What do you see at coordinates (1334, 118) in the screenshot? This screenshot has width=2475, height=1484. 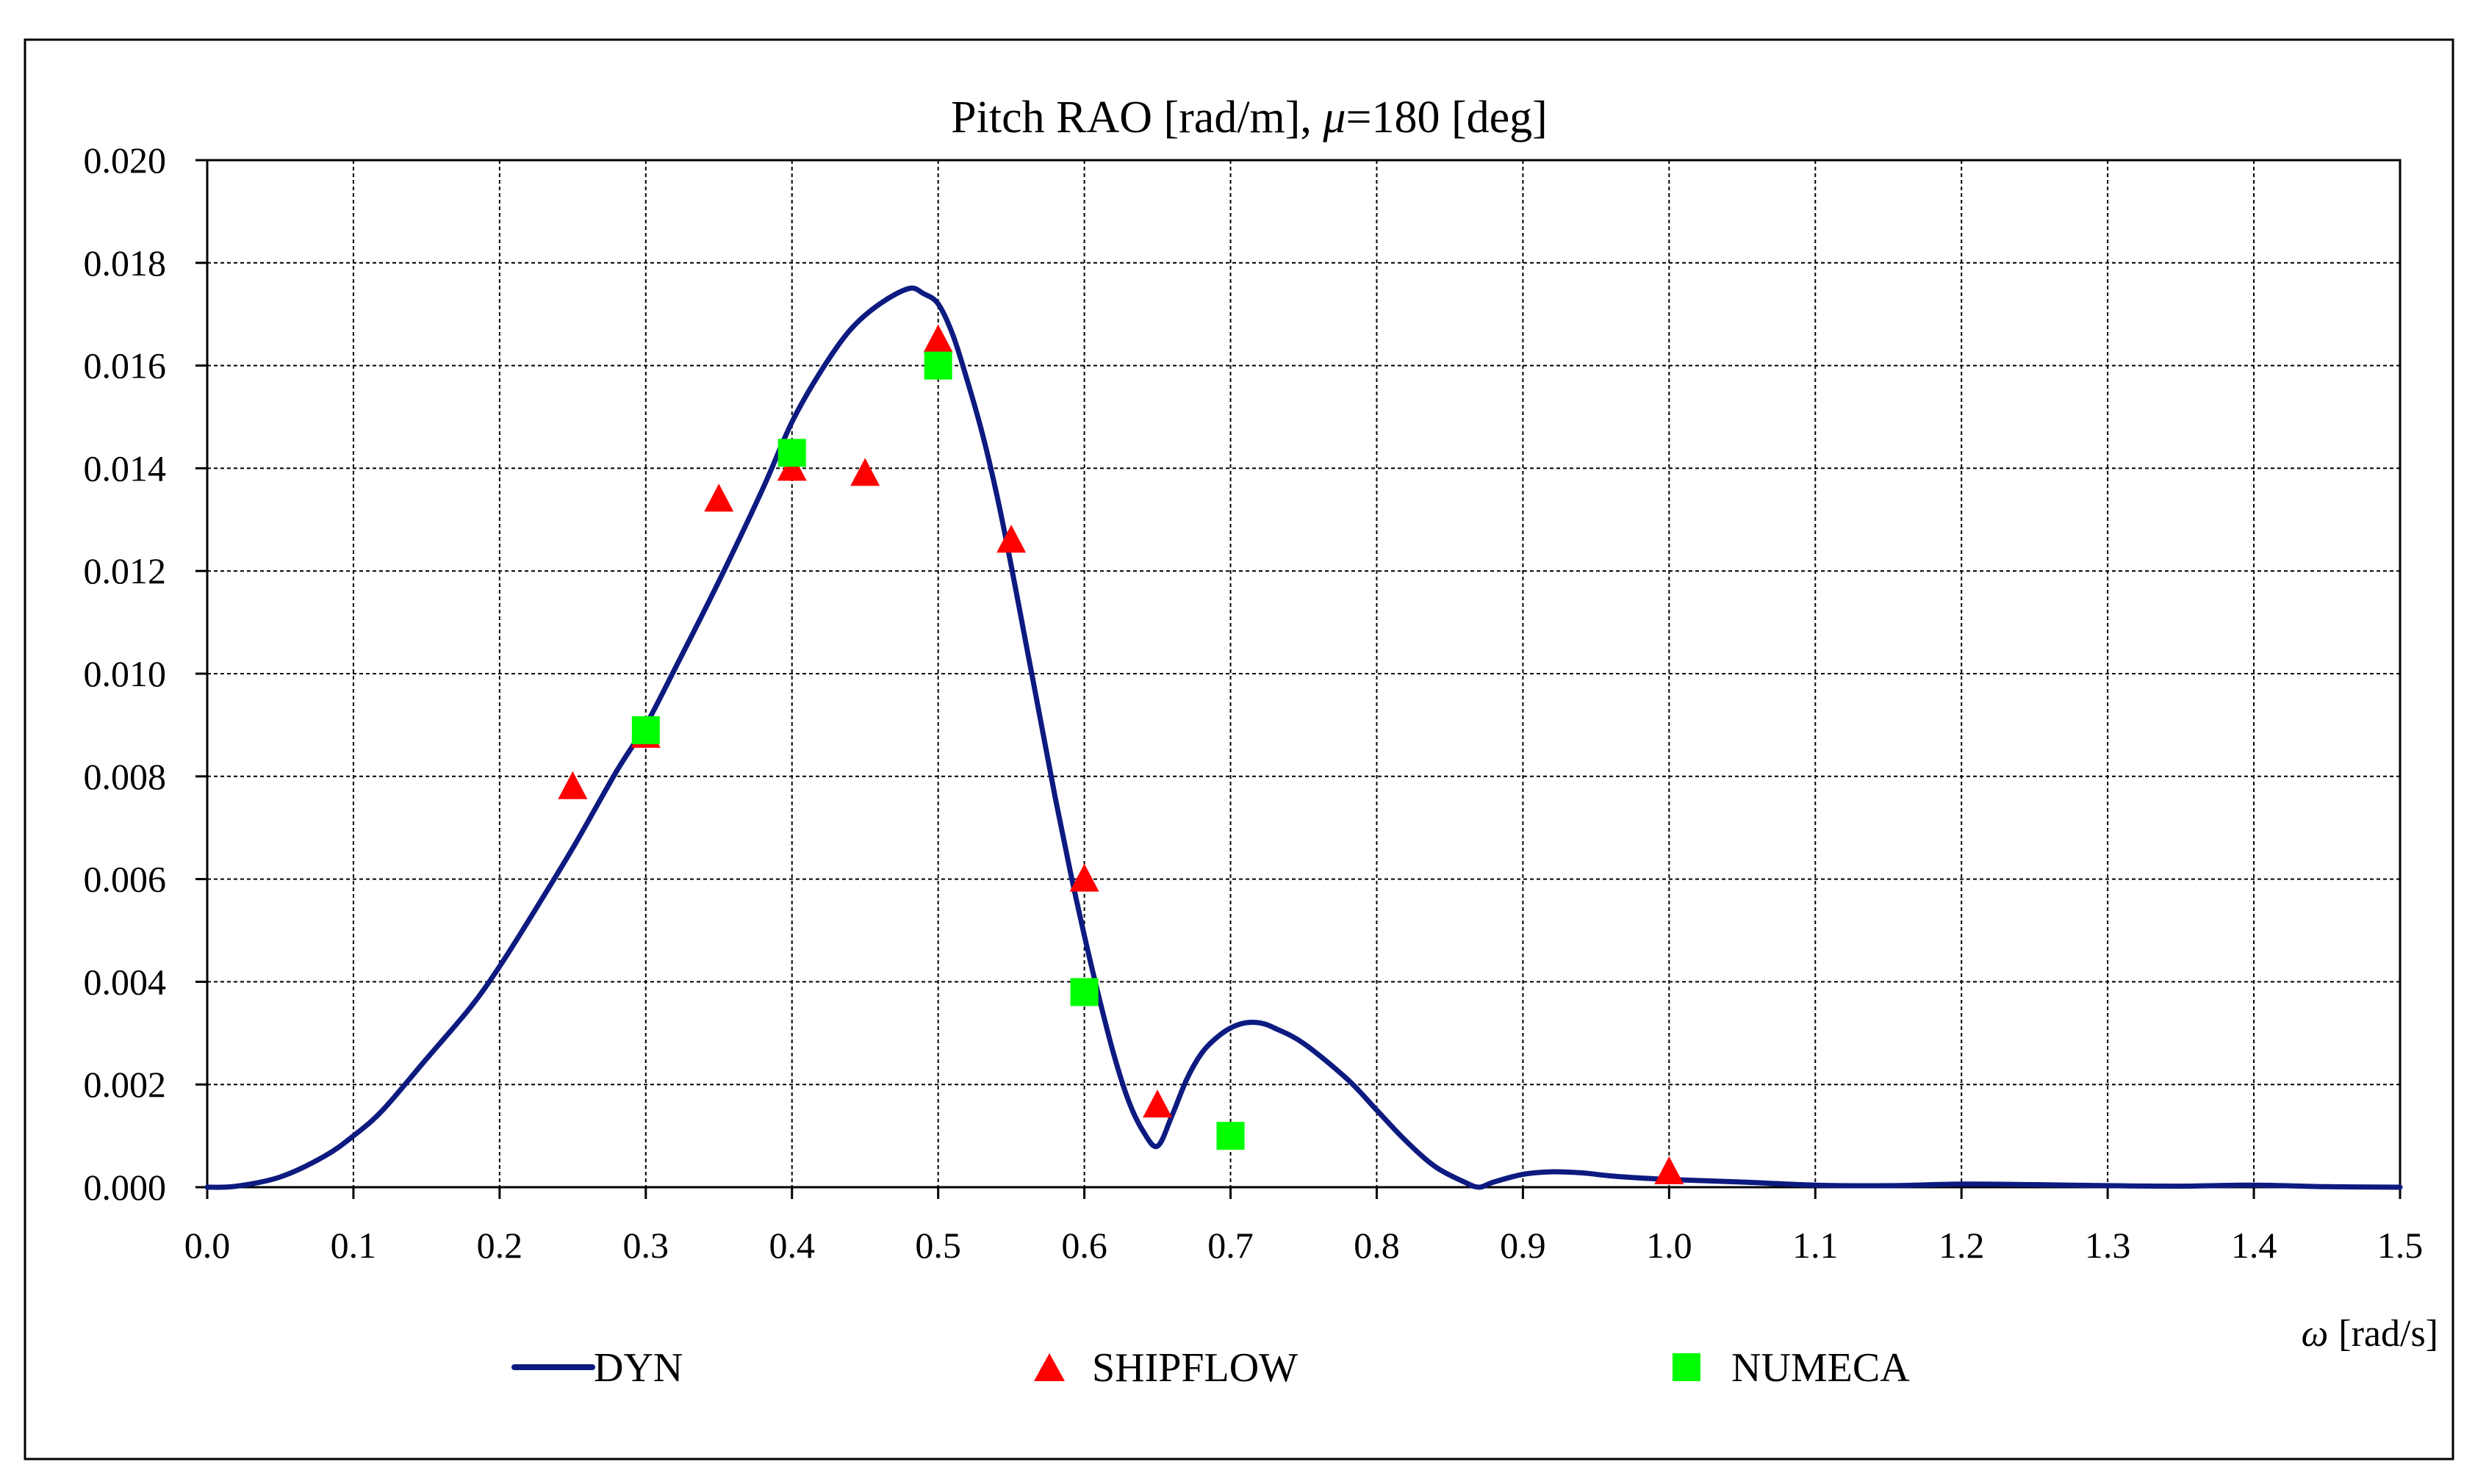 I see `chart-title-mu: μ` at bounding box center [1334, 118].